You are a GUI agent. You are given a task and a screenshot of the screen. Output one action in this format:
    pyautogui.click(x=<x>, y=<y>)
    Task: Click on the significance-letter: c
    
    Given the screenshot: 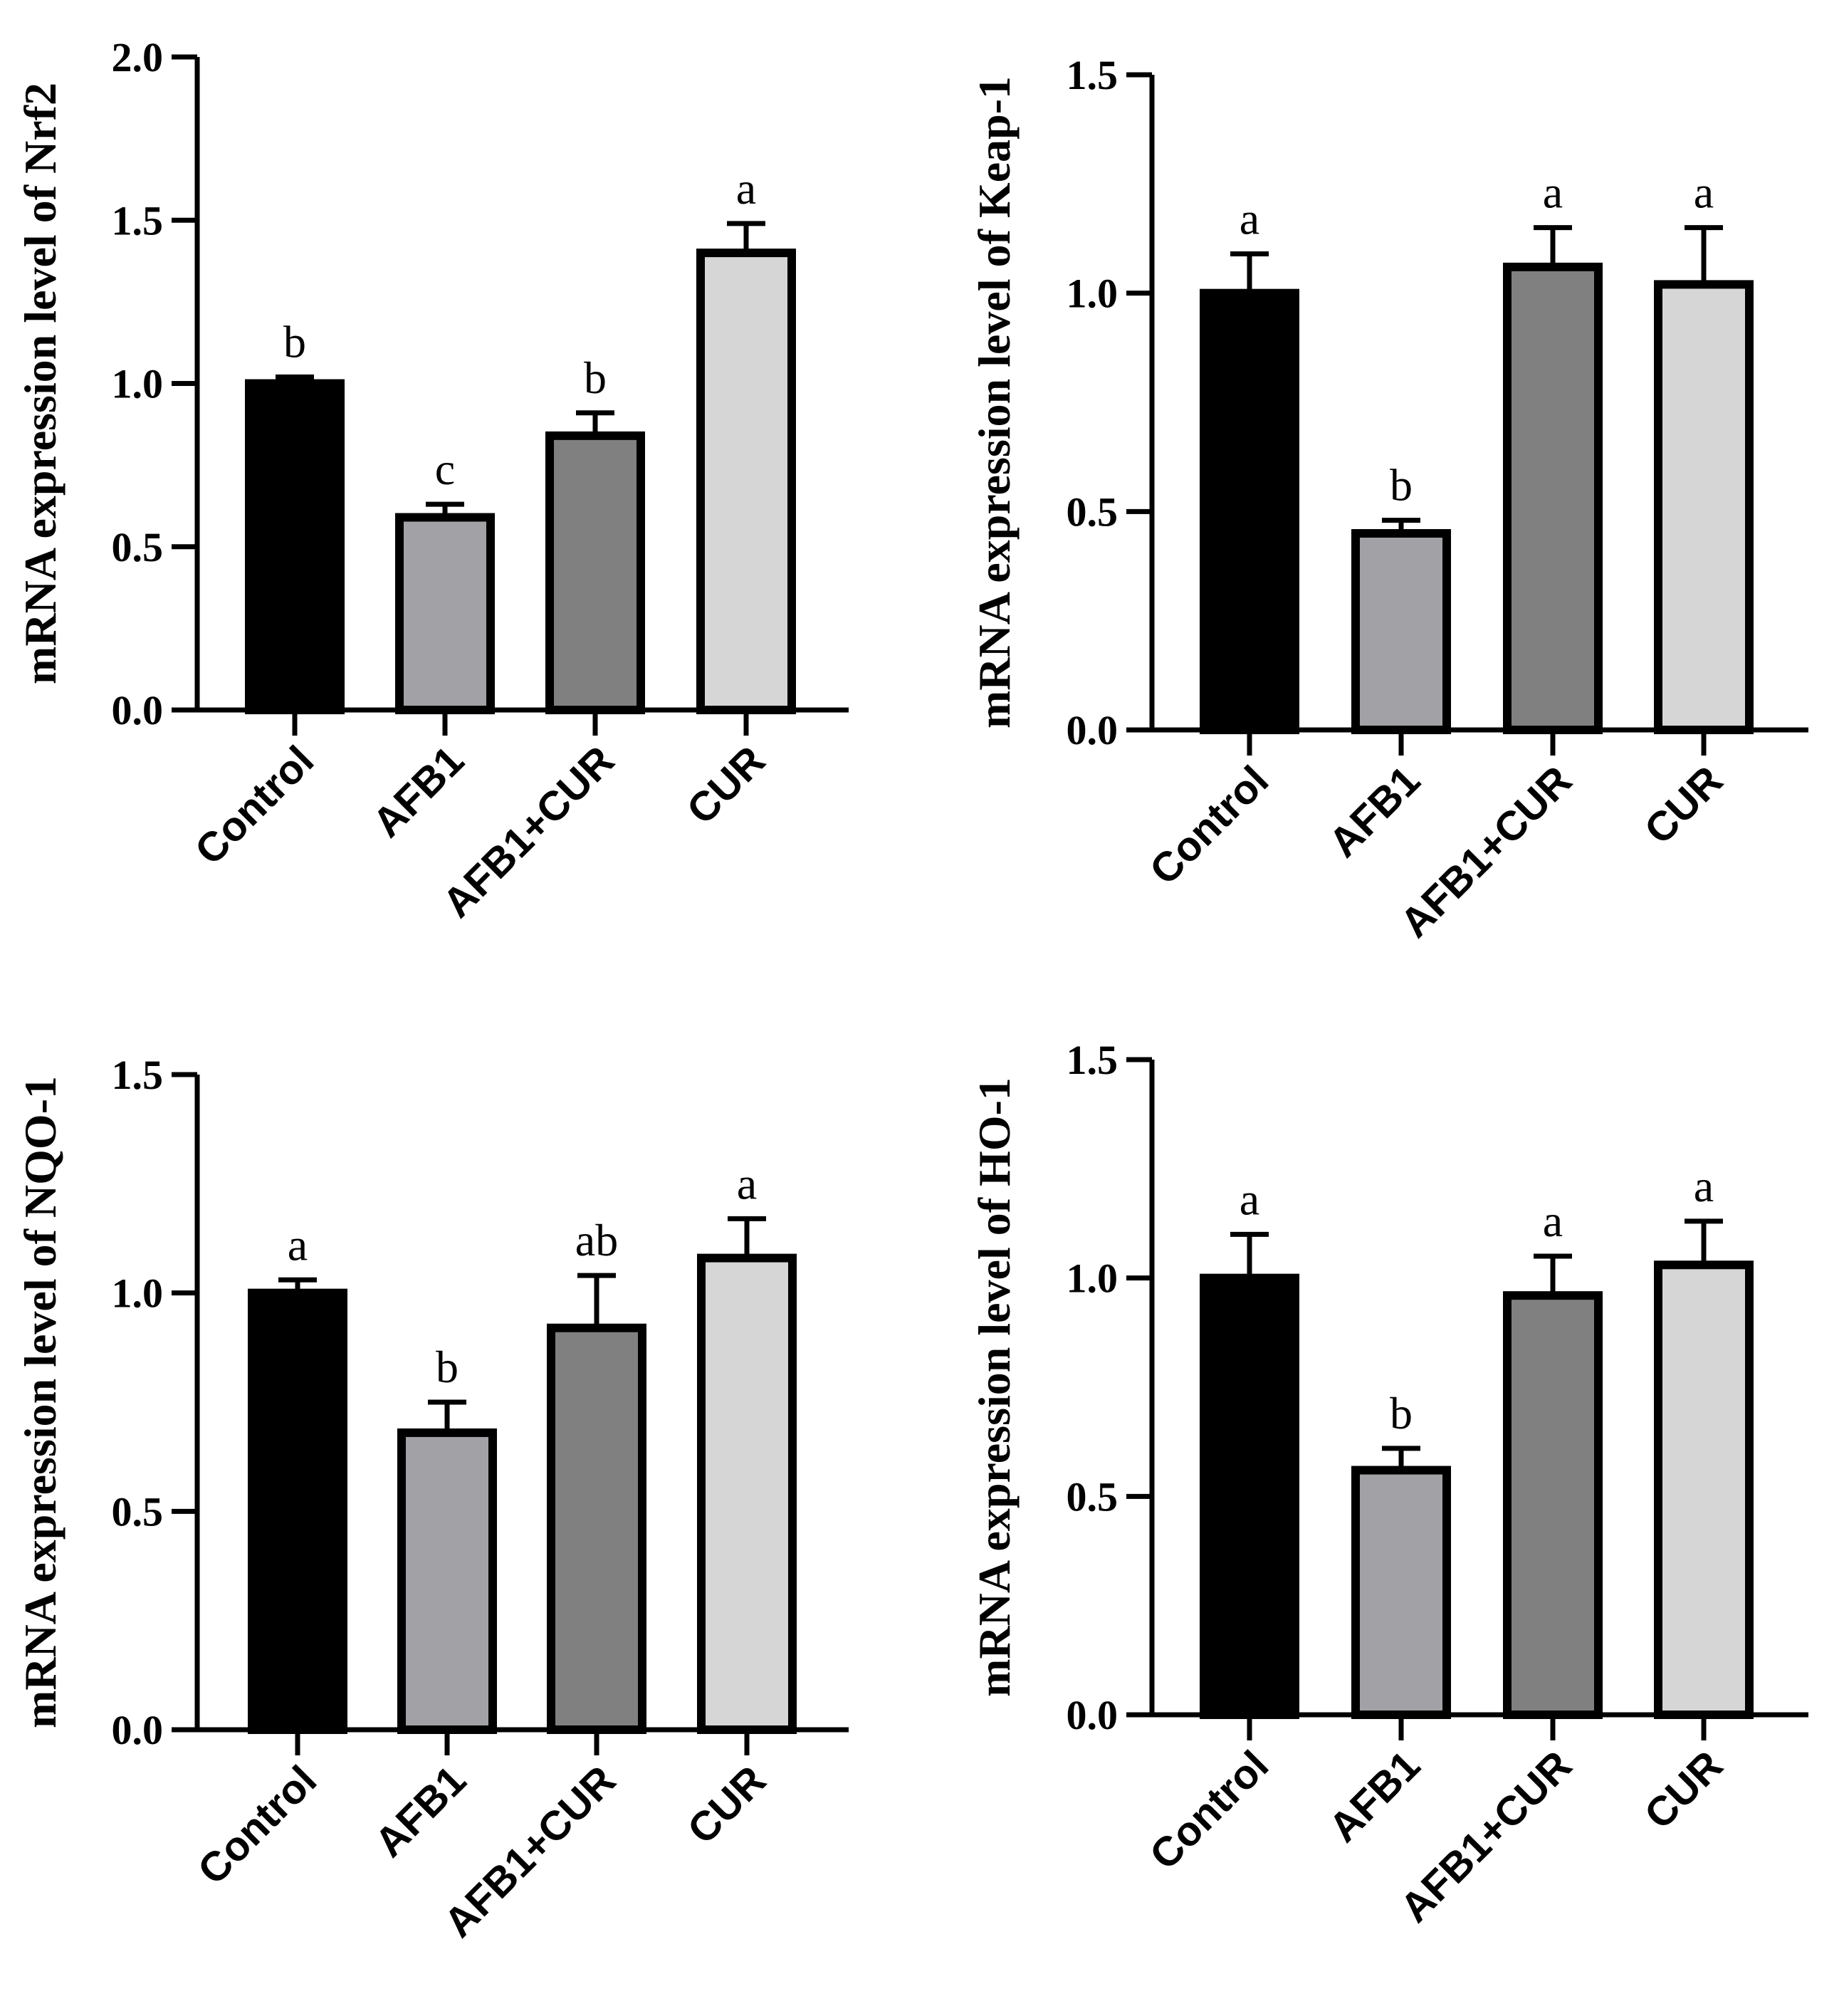 What is the action you would take?
    pyautogui.click(x=445, y=469)
    